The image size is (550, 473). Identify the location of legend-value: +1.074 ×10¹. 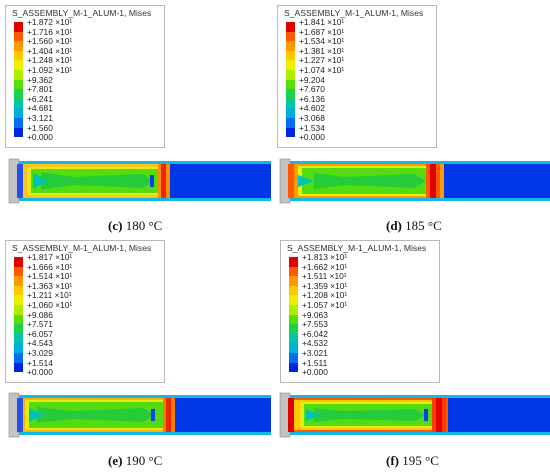
(322, 69).